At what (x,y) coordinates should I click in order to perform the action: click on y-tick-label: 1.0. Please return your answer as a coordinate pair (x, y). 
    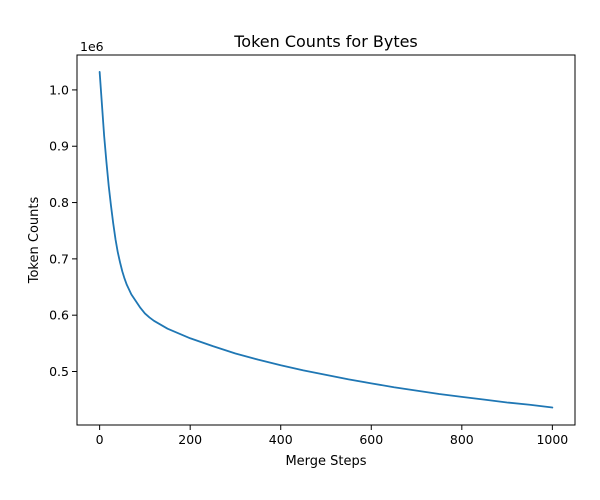
    Looking at the image, I should click on (59, 89).